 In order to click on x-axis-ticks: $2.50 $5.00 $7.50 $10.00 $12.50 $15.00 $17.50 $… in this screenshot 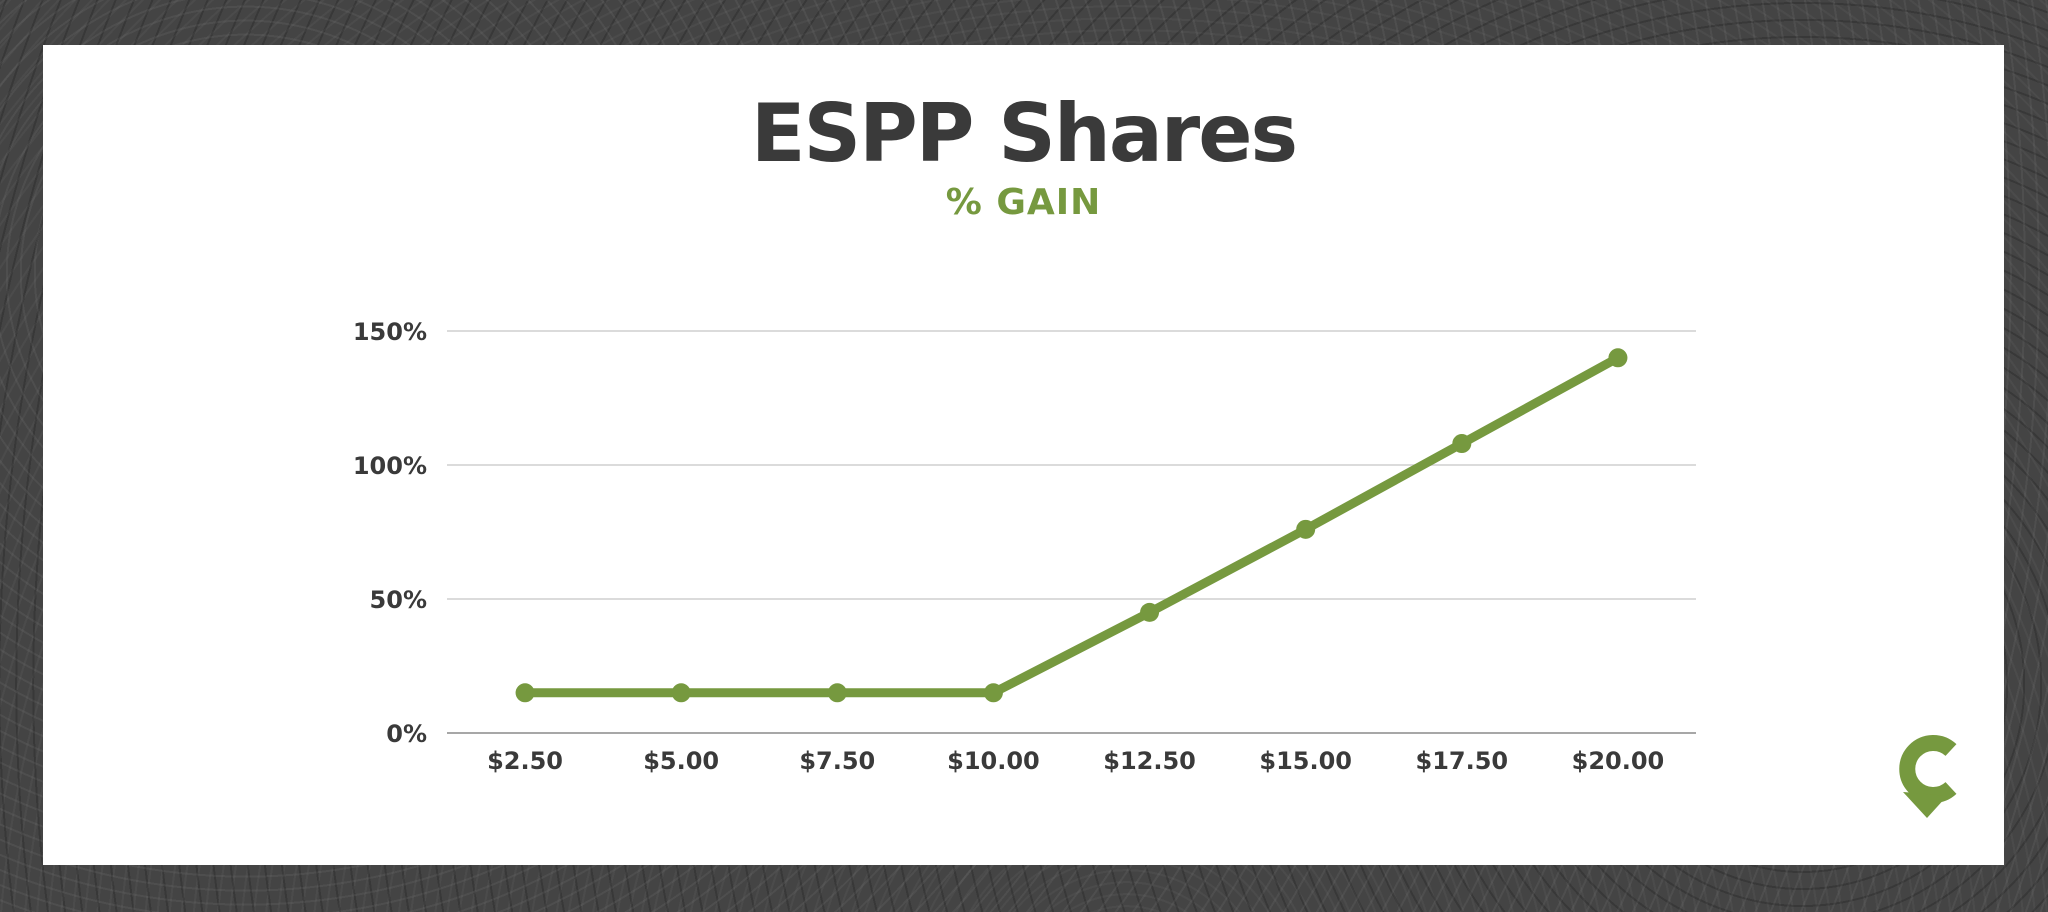, I will do `click(1075, 761)`.